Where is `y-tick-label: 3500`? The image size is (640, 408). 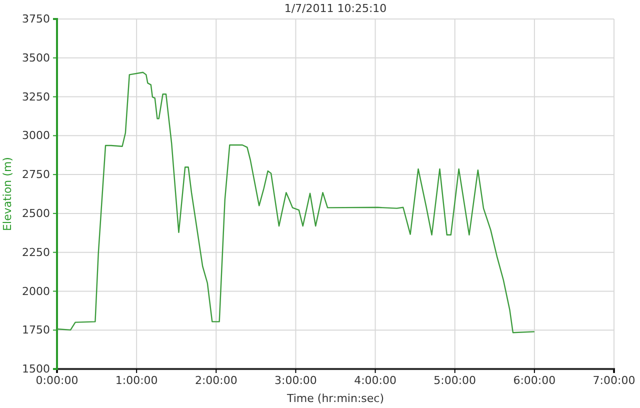
y-tick-label: 3500 is located at coordinates (36, 57).